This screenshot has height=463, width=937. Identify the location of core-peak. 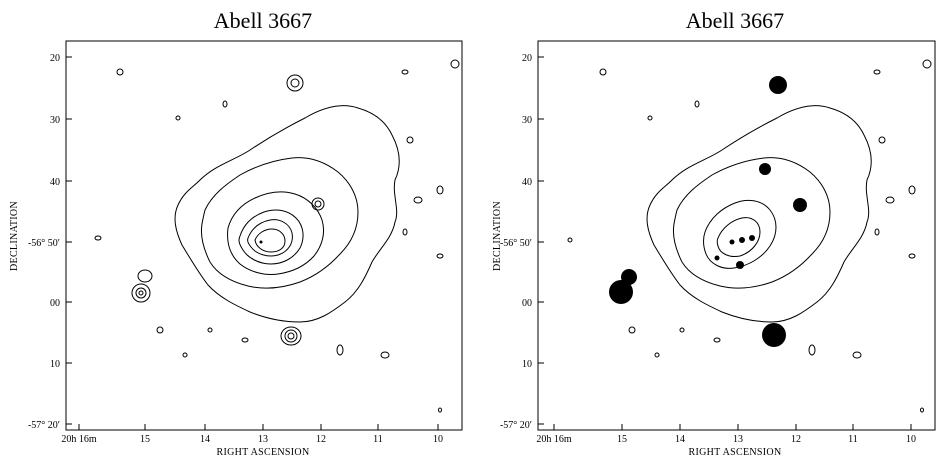
(261, 242).